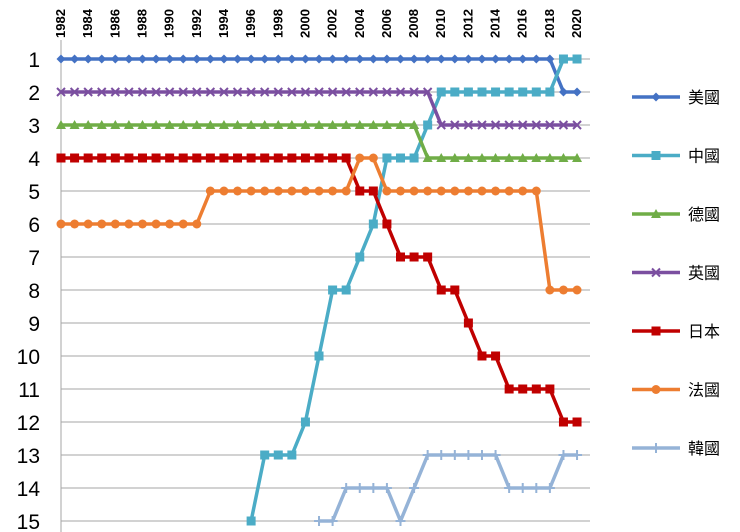 This screenshot has height=532, width=740. Describe the element at coordinates (704, 331) in the screenshot. I see `legend-label: 日本` at that location.